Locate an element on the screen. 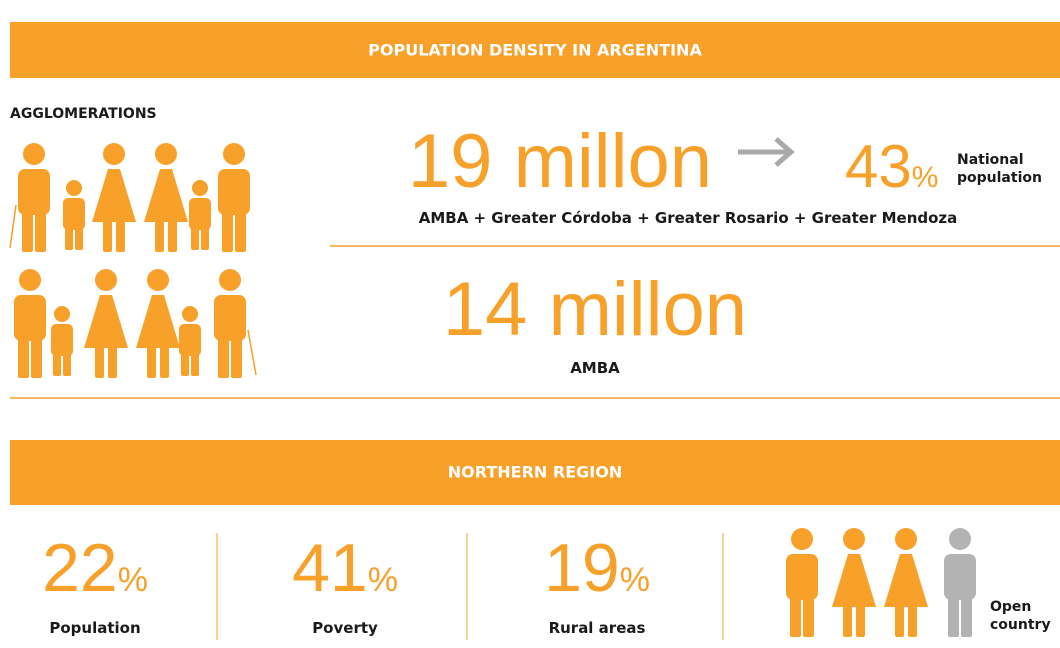  big-number: 19 millon is located at coordinates (560, 161).